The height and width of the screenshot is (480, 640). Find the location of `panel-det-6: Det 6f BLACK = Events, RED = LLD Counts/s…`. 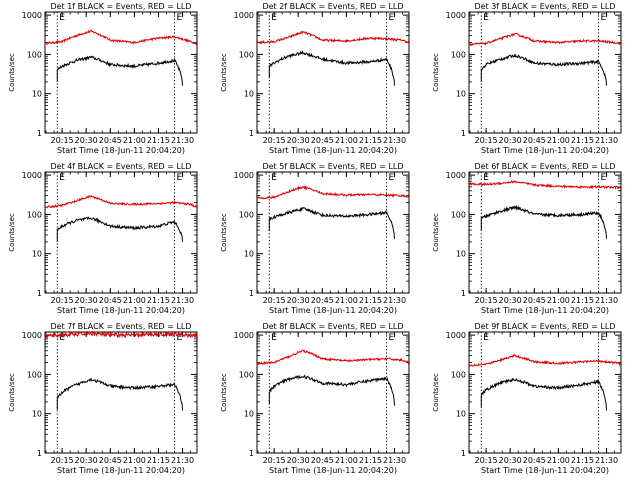

panel-det-6: Det 6f BLACK = Events, RED = LLD Counts/s… is located at coordinates (527, 238).